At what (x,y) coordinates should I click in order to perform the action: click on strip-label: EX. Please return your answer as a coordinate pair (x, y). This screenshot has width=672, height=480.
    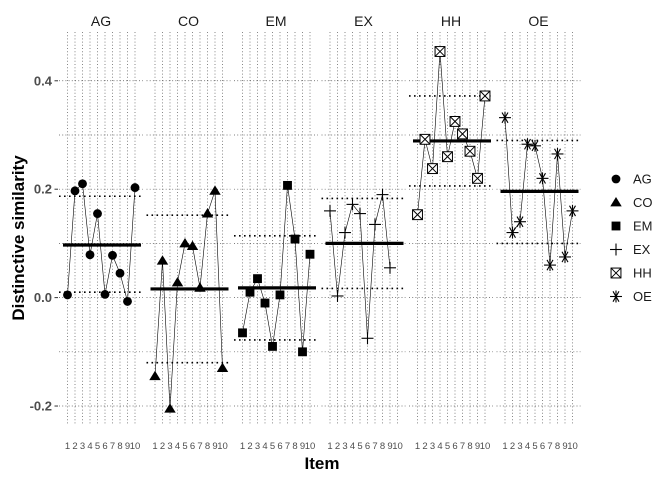
    Looking at the image, I should click on (363, 21).